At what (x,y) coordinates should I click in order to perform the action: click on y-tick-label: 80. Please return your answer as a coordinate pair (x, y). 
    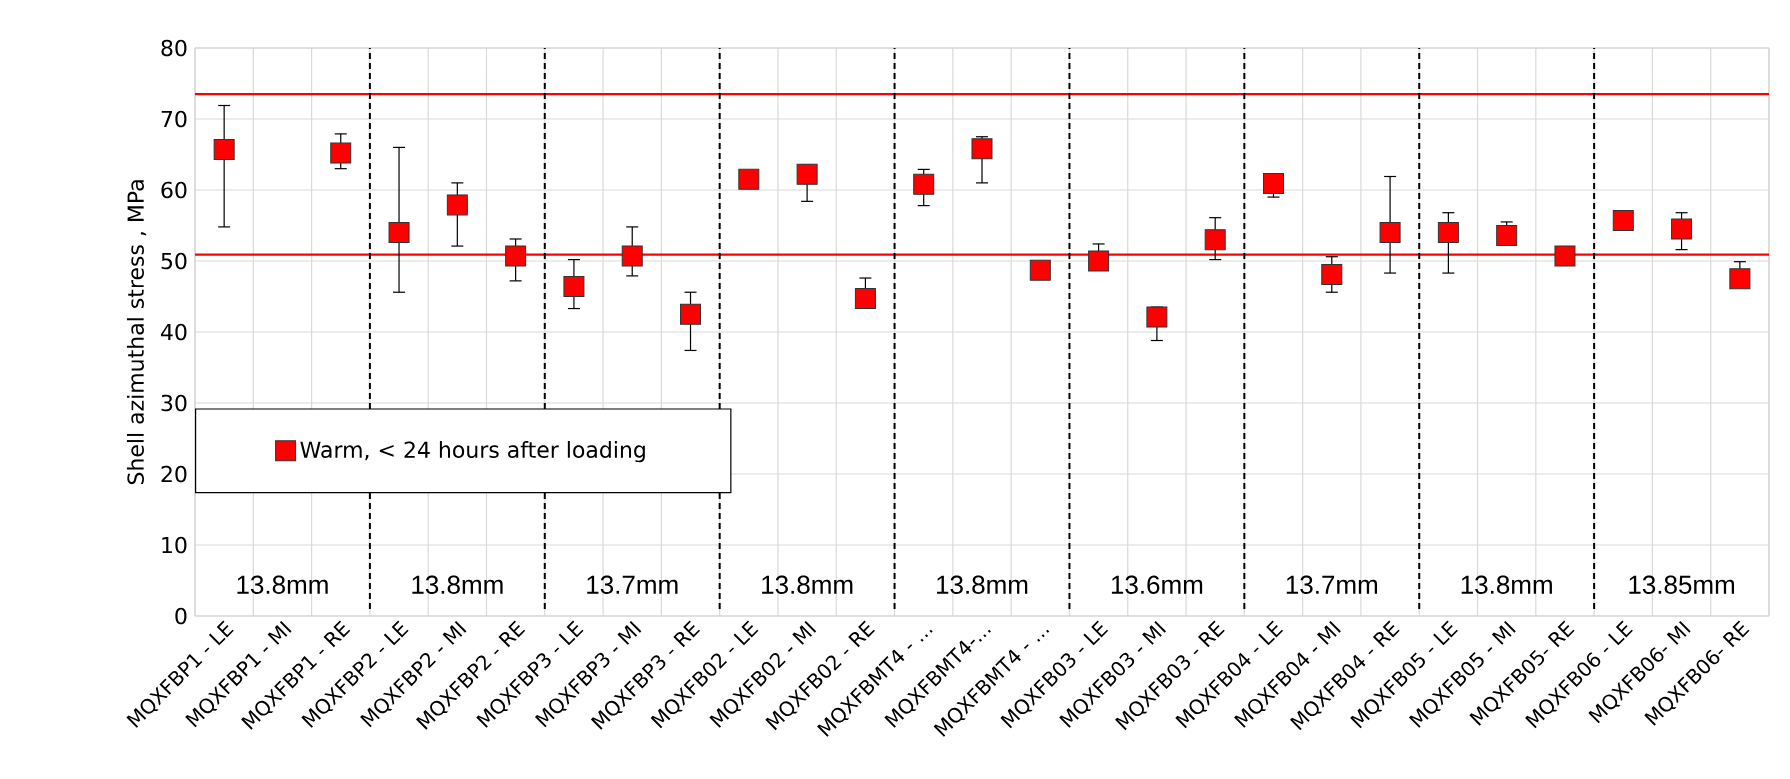
    Looking at the image, I should click on (174, 48).